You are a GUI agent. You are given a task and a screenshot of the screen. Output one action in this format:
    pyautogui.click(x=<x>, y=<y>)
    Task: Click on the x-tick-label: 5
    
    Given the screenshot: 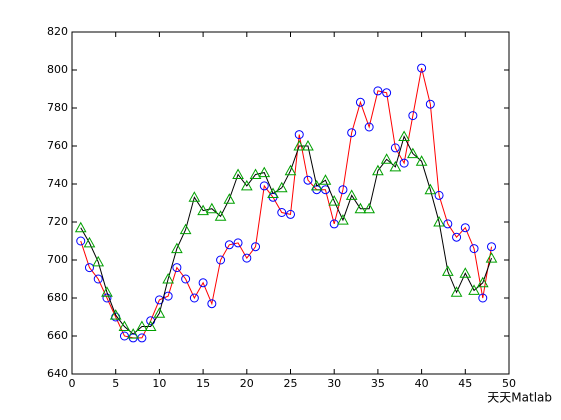 What is the action you would take?
    pyautogui.click(x=115, y=383)
    